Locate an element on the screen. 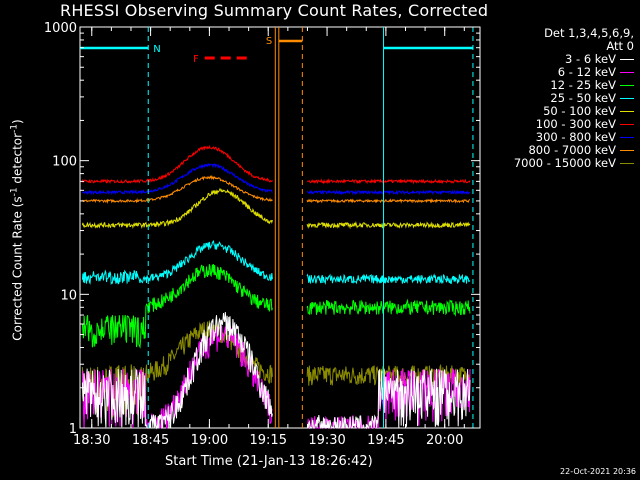  legend-entry: 50 - 100 keV is located at coordinates (554, 111).